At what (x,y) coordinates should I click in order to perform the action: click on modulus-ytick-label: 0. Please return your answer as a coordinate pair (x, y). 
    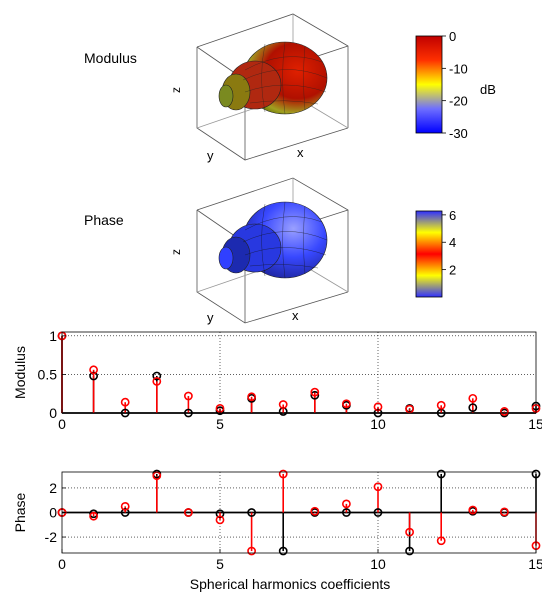
    Looking at the image, I should click on (53, 413).